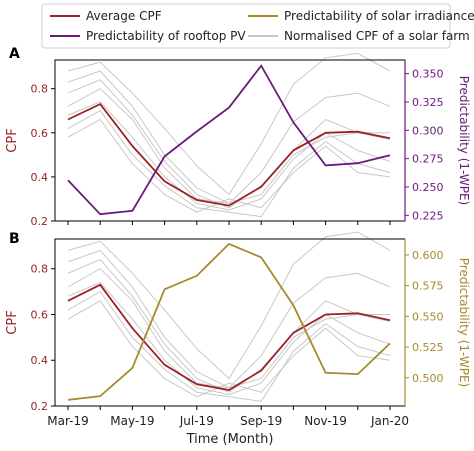 The height and width of the screenshot is (451, 474). I want to click on legend-label-rooftop-pv: Predictability of rooftop PV, so click(166, 36).